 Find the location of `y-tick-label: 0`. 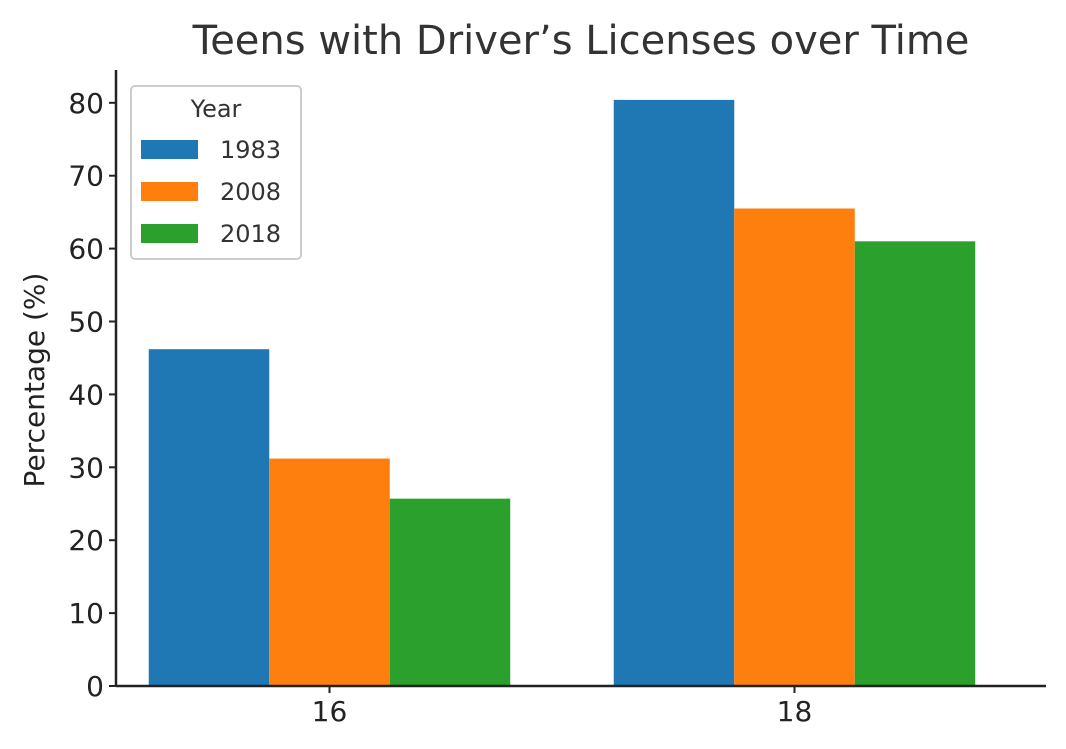

y-tick-label: 0 is located at coordinates (95, 686).